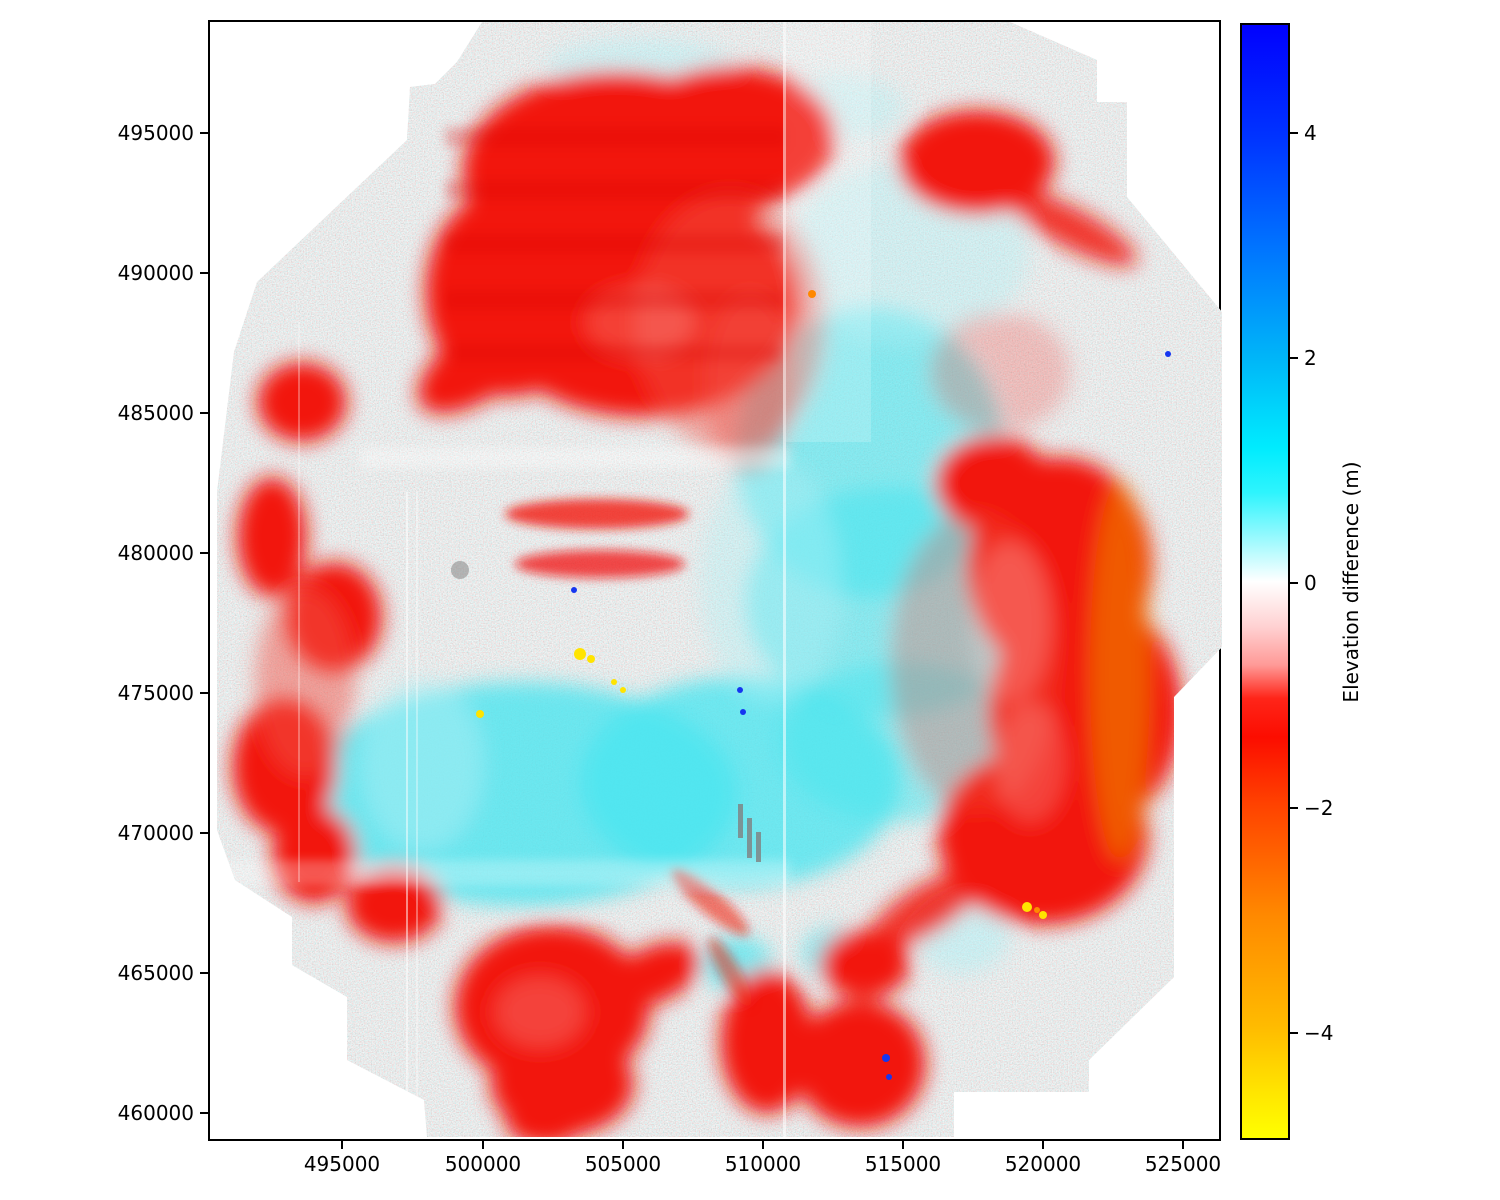  I want to click on x-tick-label: 500000, so click(483, 1164).